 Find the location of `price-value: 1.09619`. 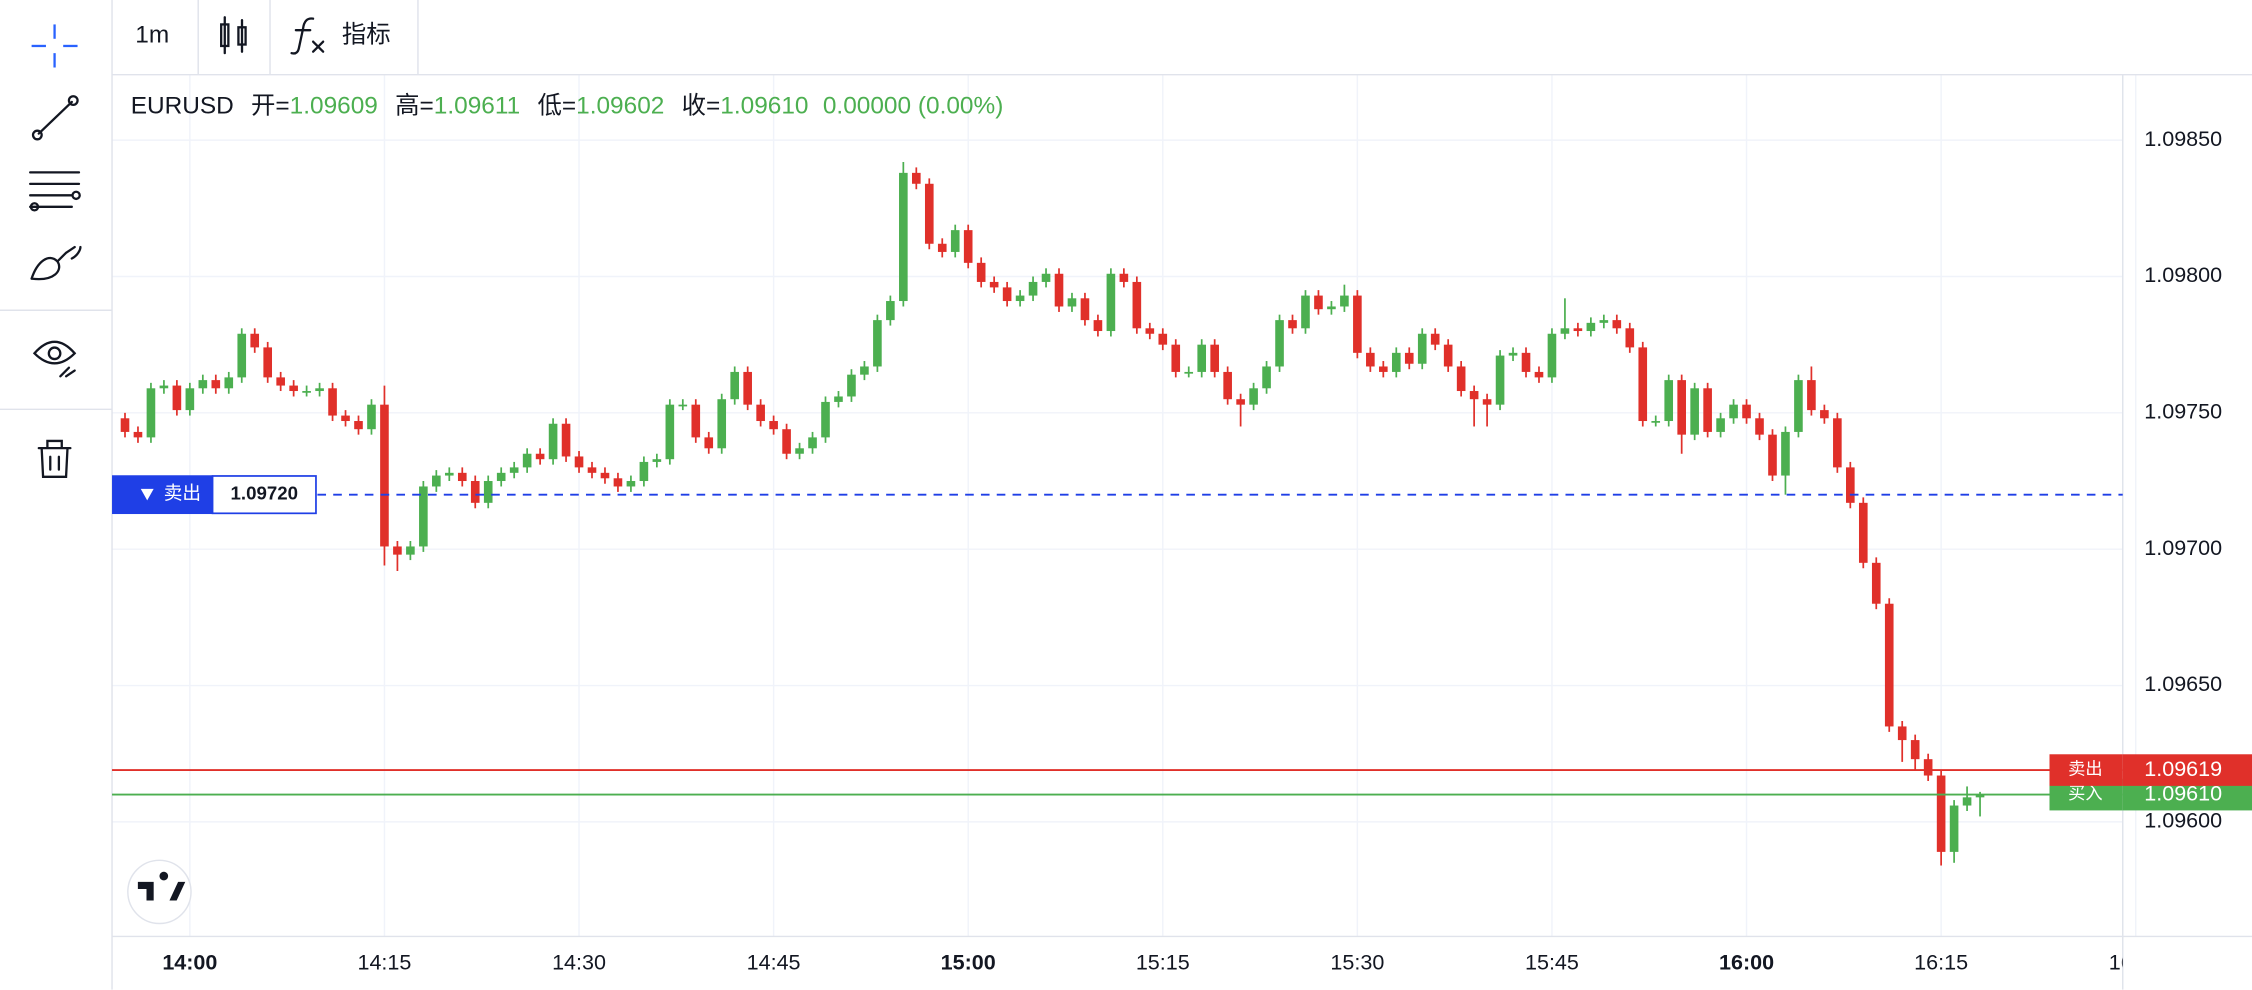

price-value: 1.09619 is located at coordinates (2183, 769).